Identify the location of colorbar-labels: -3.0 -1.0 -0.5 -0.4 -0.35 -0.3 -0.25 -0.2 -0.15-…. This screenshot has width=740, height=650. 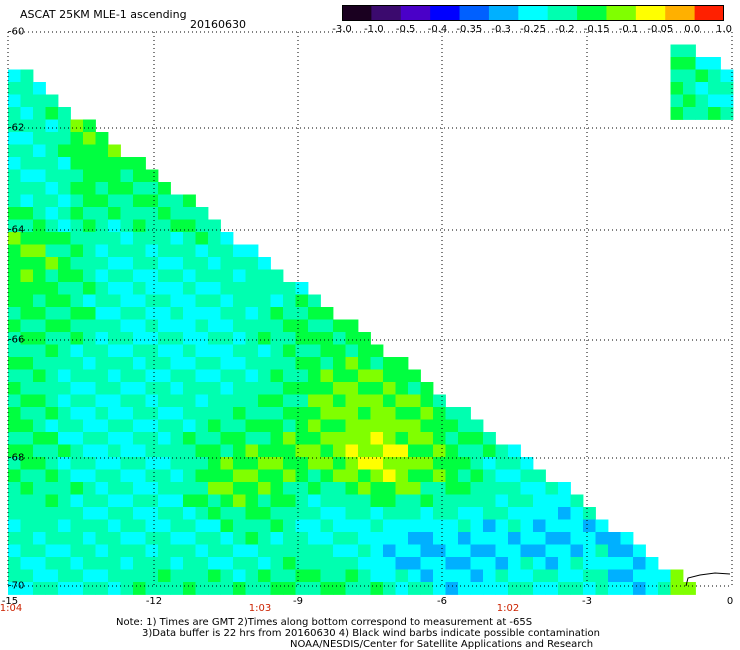
(370, 31).